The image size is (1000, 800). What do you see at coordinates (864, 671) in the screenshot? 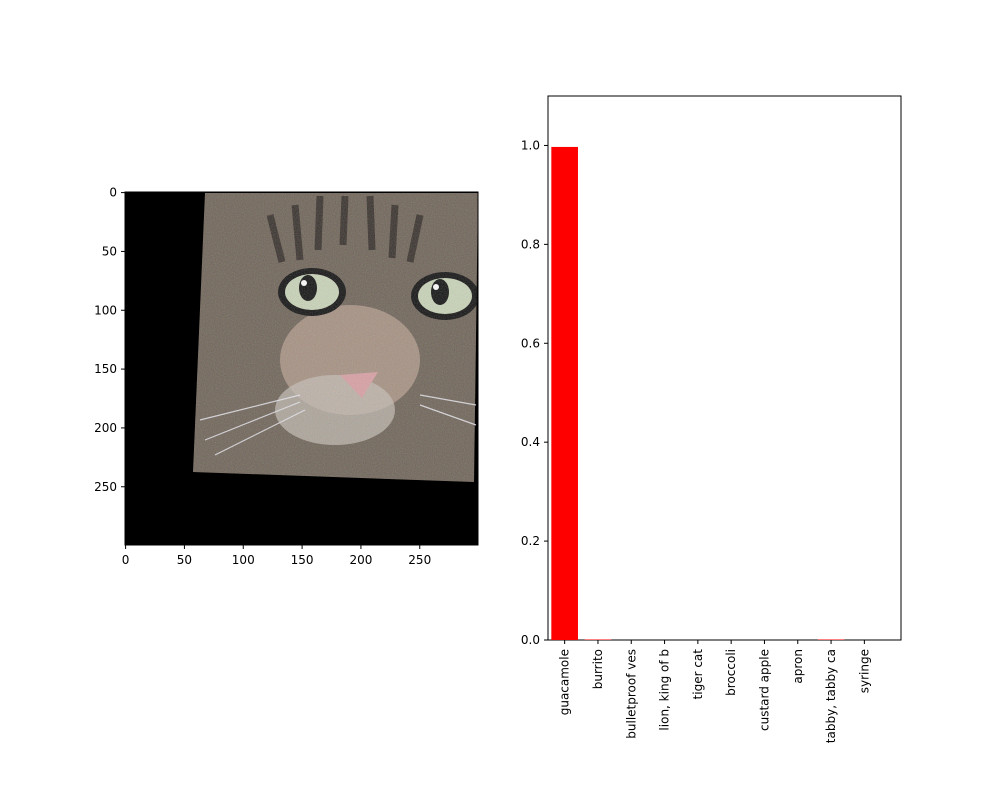
I see `x-tick-label: syringe` at bounding box center [864, 671].